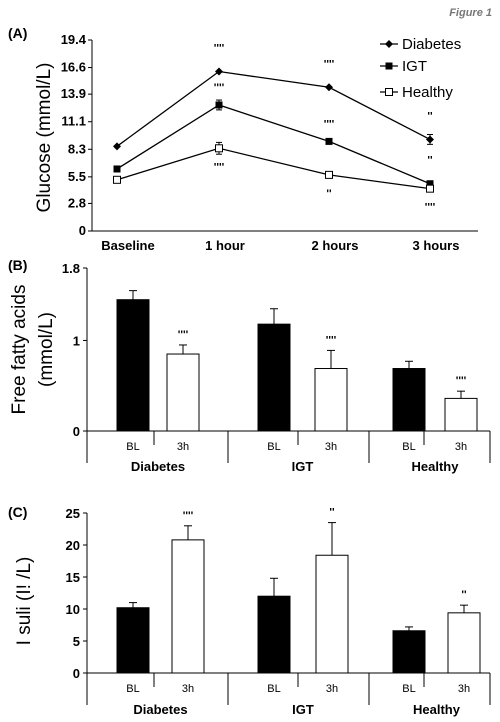 The height and width of the screenshot is (722, 500). What do you see at coordinates (71, 268) in the screenshot?
I see `y-tick-label: 1.8` at bounding box center [71, 268].